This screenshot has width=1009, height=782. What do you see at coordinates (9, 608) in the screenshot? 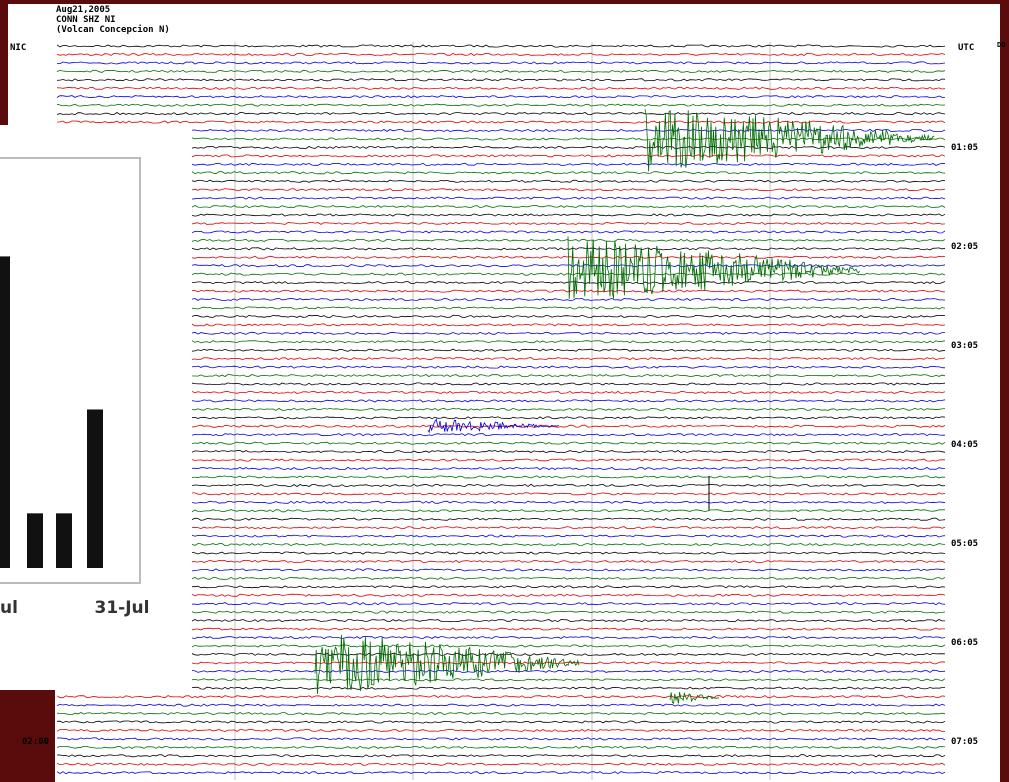
I see `x-tick-label: ul` at bounding box center [9, 608].